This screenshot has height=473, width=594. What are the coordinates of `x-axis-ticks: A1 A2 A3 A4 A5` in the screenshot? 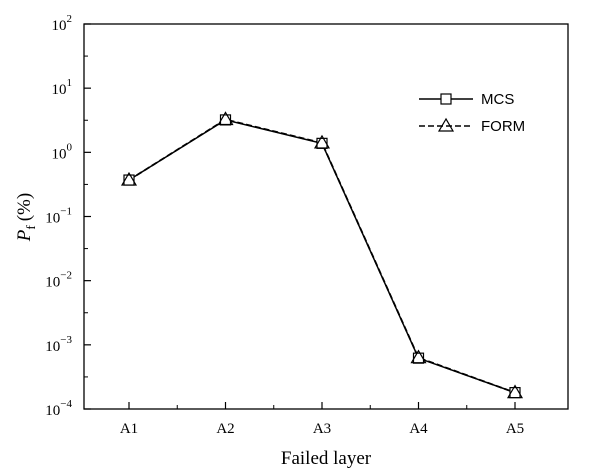 It's located at (322, 419).